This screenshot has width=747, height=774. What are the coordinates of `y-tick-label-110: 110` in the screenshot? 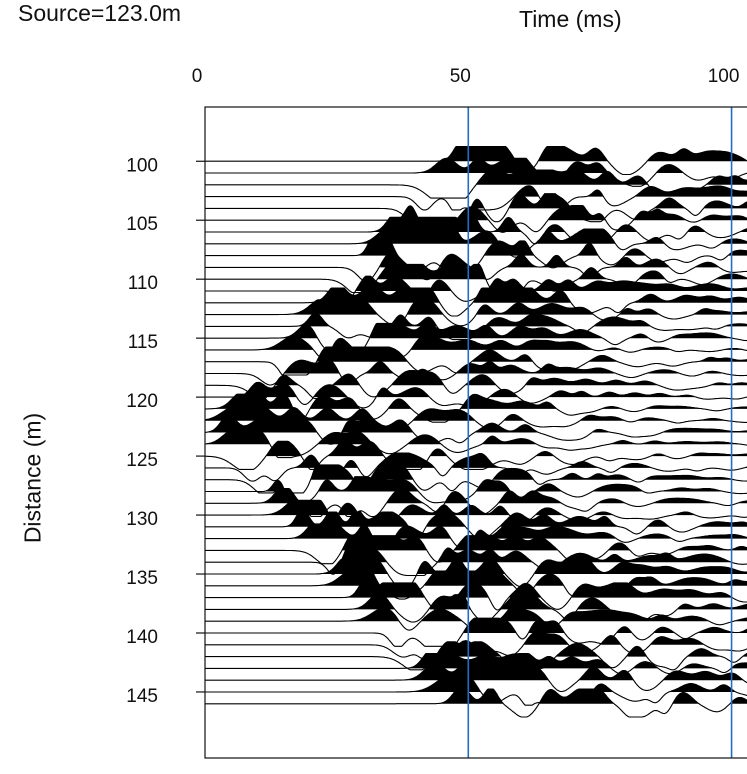 It's located at (143, 283).